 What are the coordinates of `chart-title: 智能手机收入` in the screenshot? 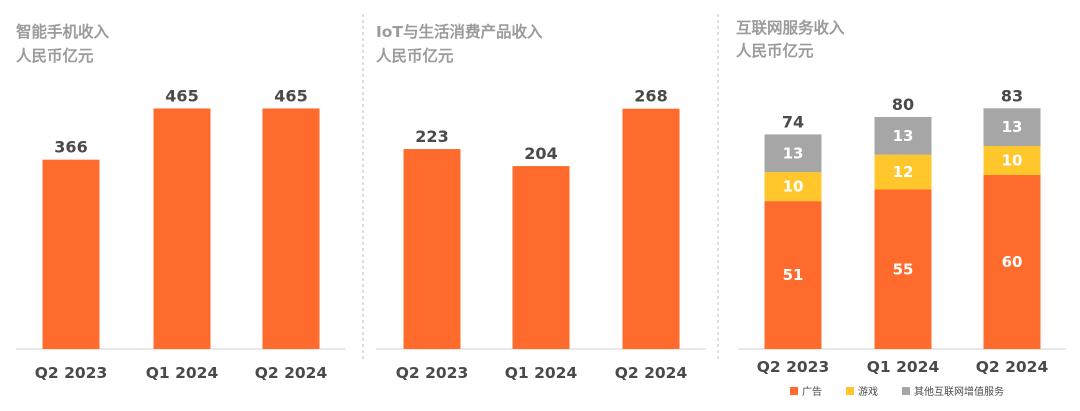 It's located at (63, 31).